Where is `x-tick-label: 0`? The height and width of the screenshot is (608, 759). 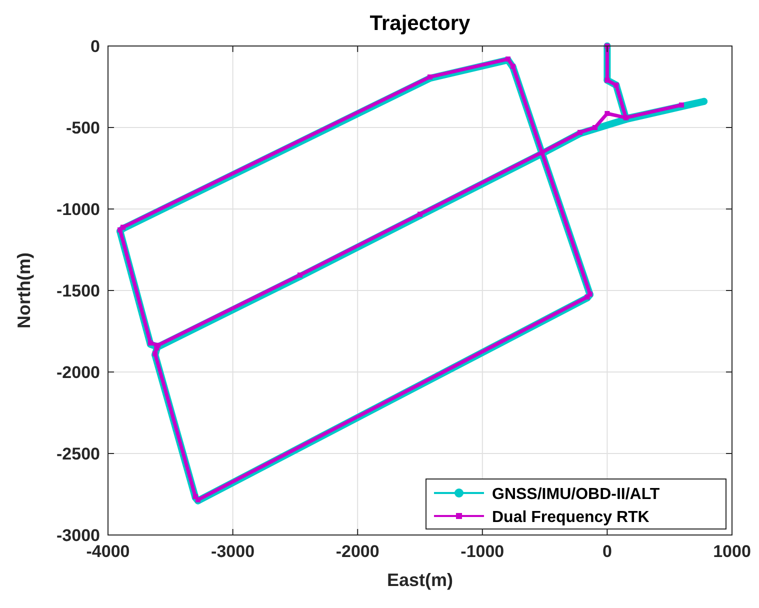
x-tick-label: 0 is located at coordinates (607, 551).